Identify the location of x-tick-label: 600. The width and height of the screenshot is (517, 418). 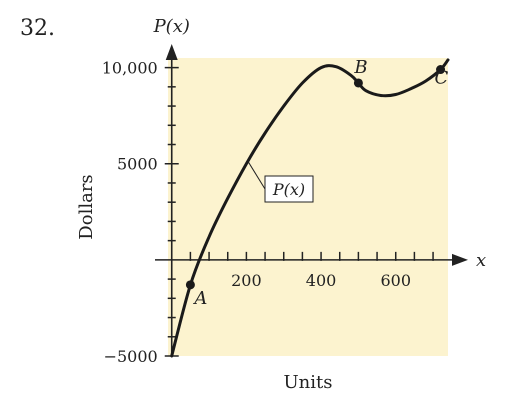
(395, 280).